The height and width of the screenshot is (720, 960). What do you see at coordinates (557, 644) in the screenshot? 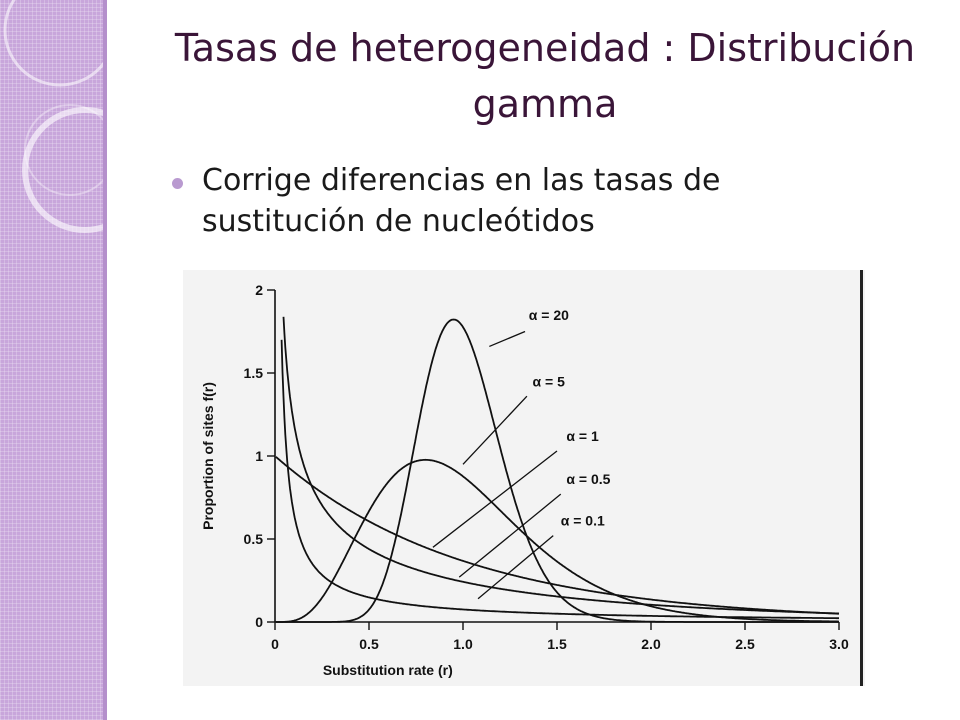
I see `x-tick-label: 1.5` at bounding box center [557, 644].